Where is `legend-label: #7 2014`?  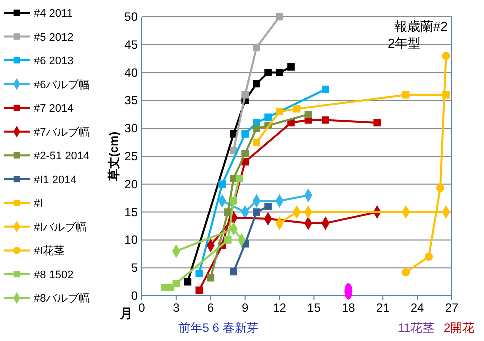
legend-label: #7 2014 is located at coordinates (54, 109).